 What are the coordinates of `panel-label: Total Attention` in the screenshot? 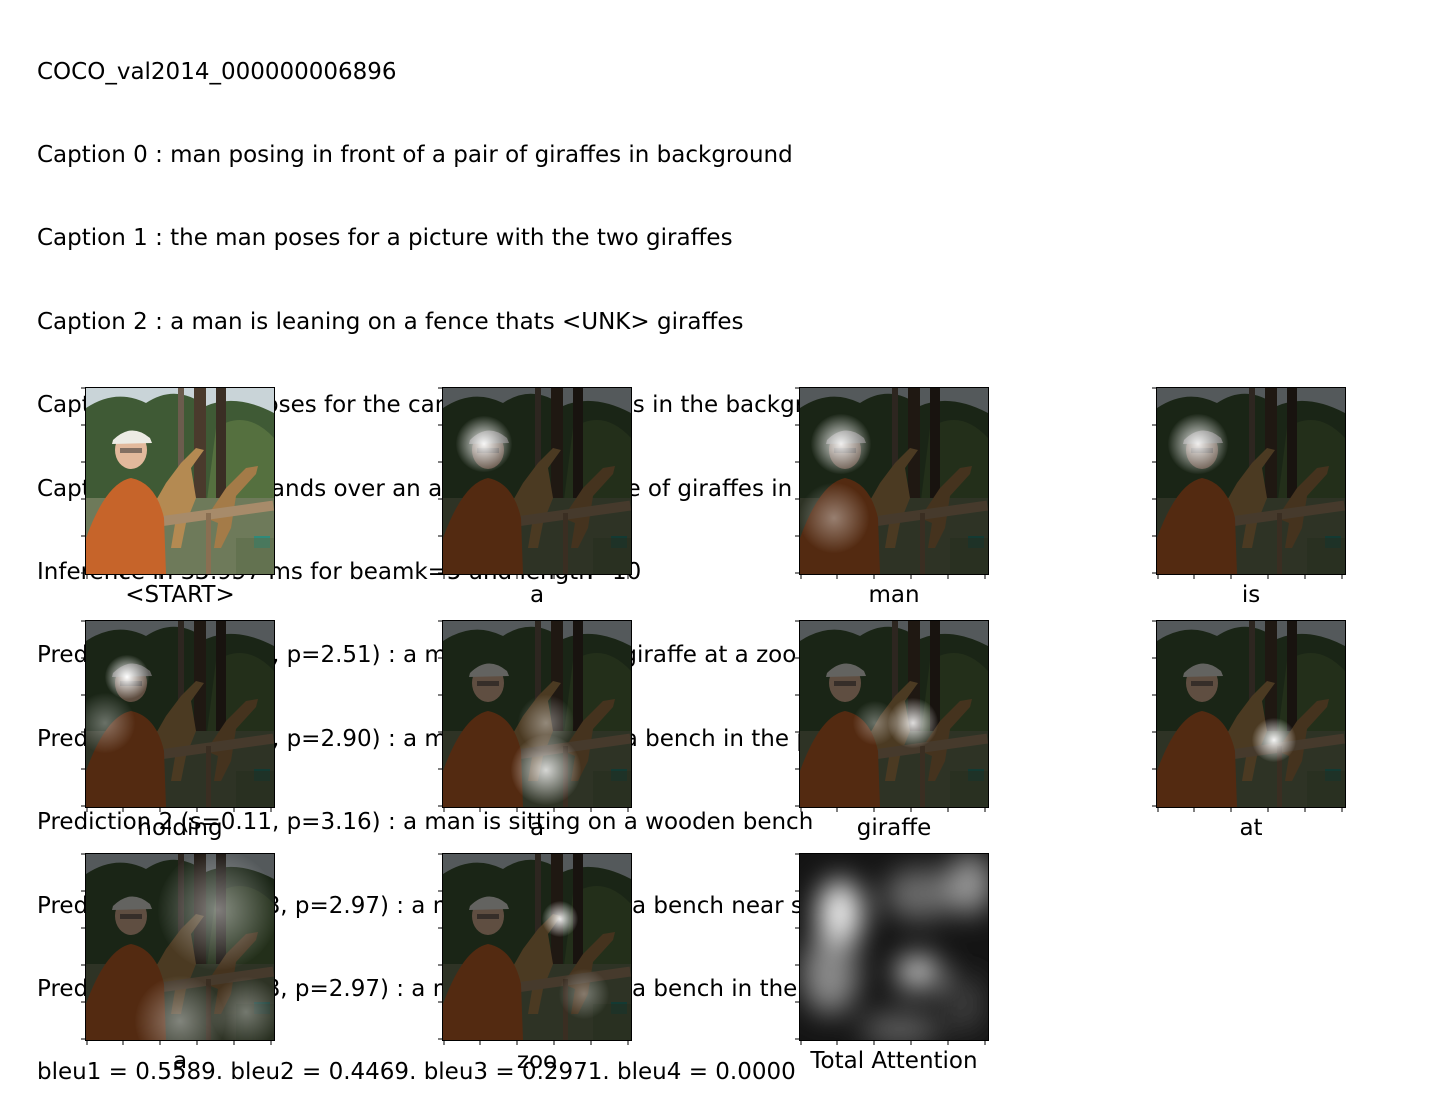 It's located at (894, 1061).